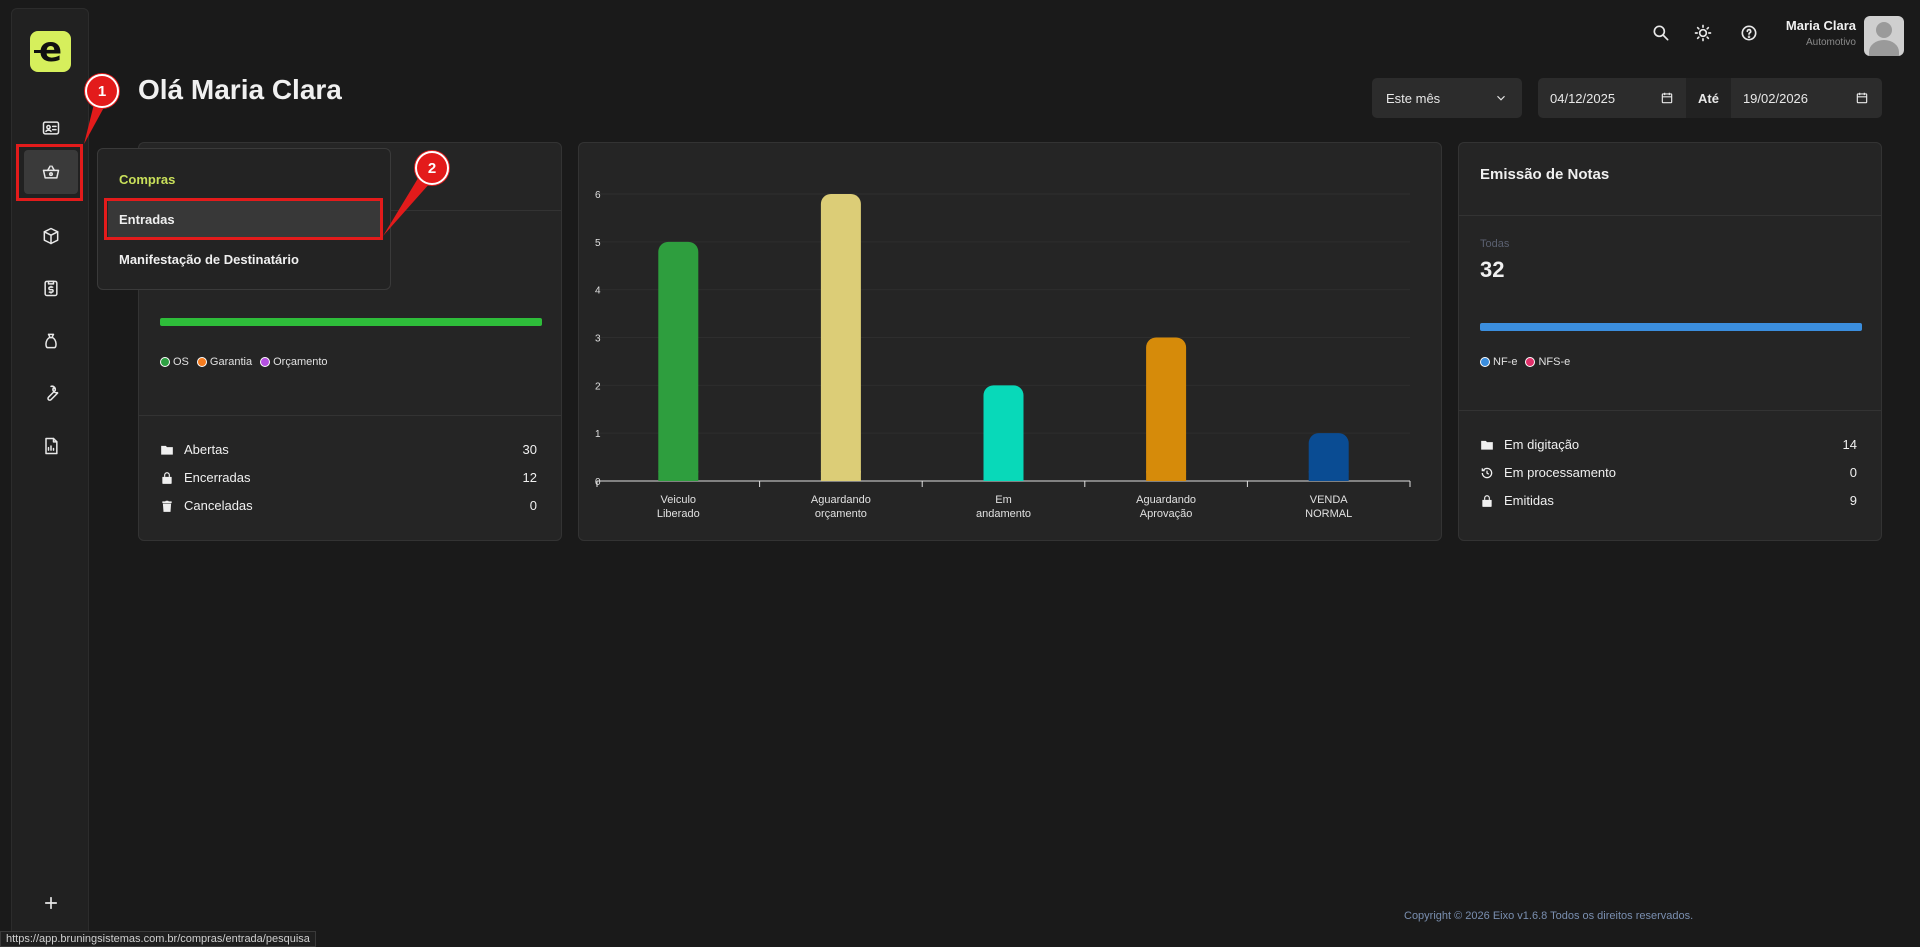  What do you see at coordinates (678, 514) in the screenshot?
I see `x-category-label: Liberado` at bounding box center [678, 514].